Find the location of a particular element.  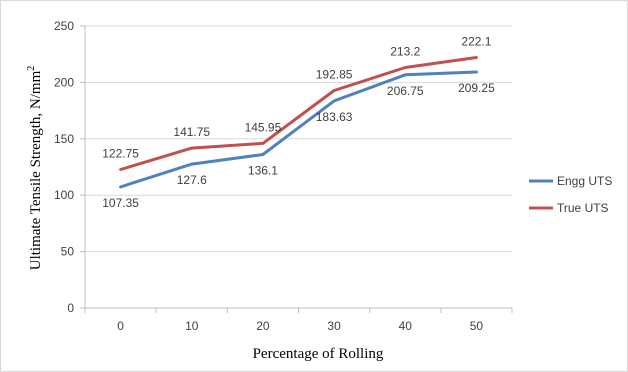

true-uts-data-label: 213.2 is located at coordinates (405, 52).